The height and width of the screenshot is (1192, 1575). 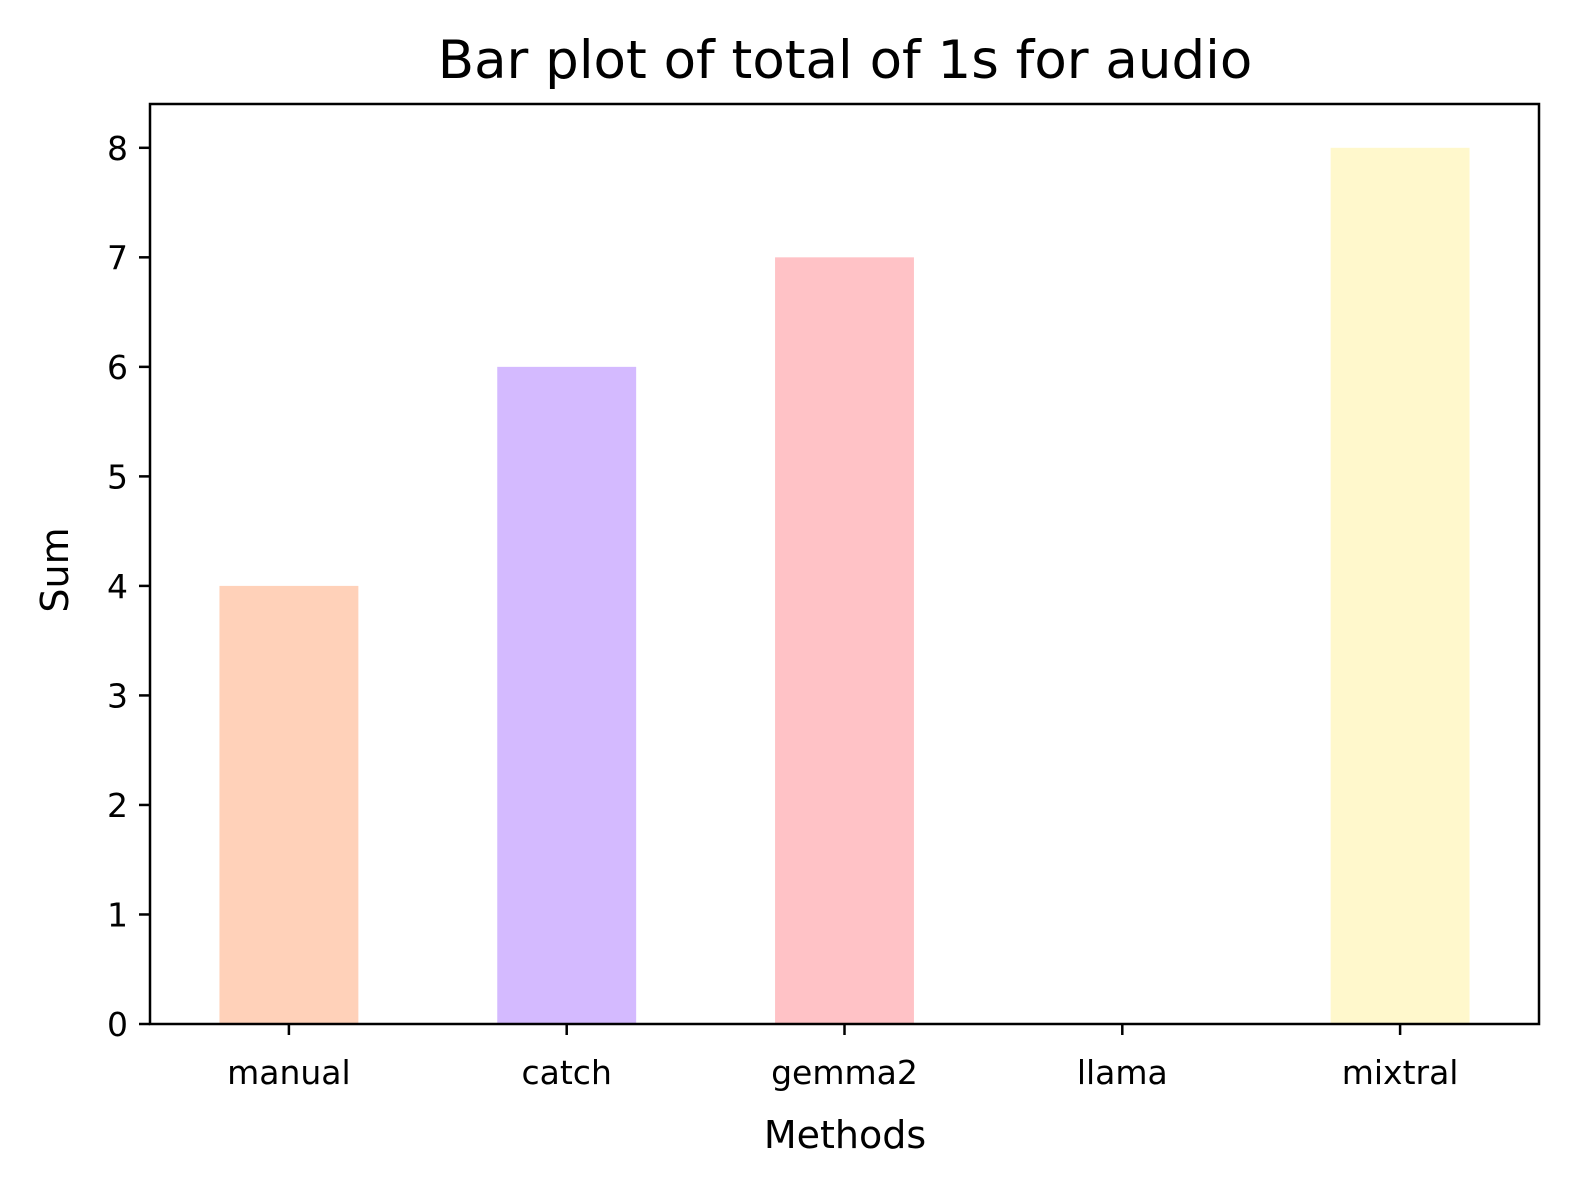 I want to click on x-axis: manual catch gemma2 llama mixtral, so click(x=842, y=1058).